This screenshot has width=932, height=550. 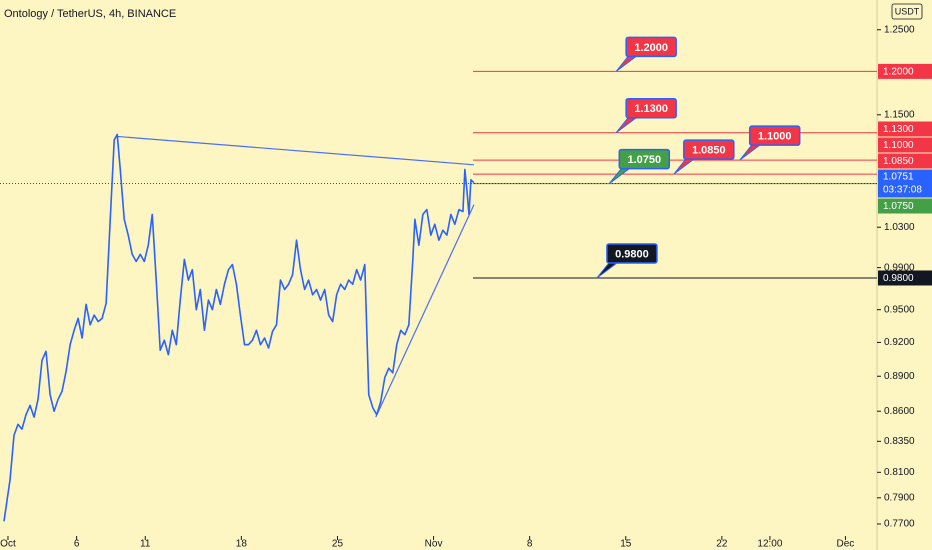 I want to click on y-tick-label: 0.9500, so click(x=899, y=309).